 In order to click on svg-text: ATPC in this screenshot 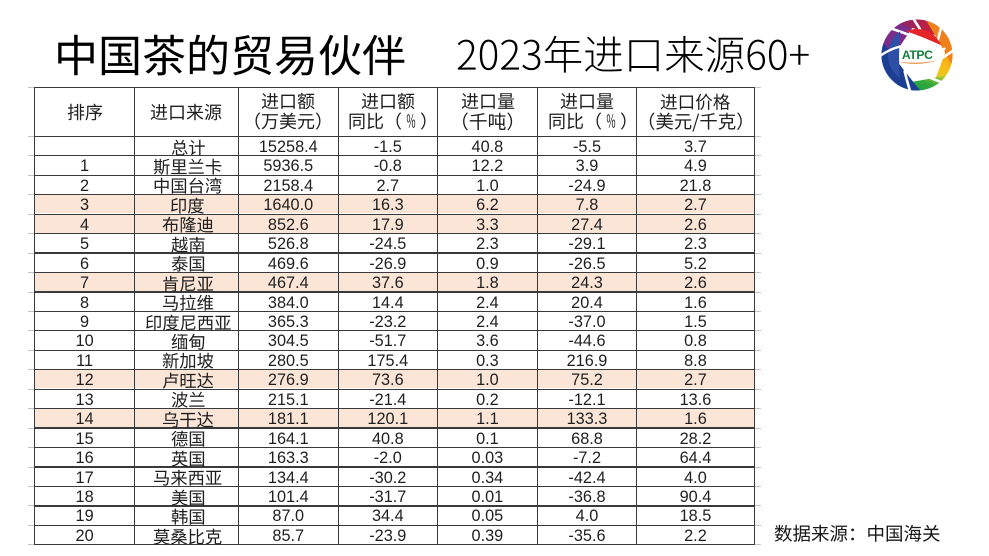, I will do `click(917, 55)`.